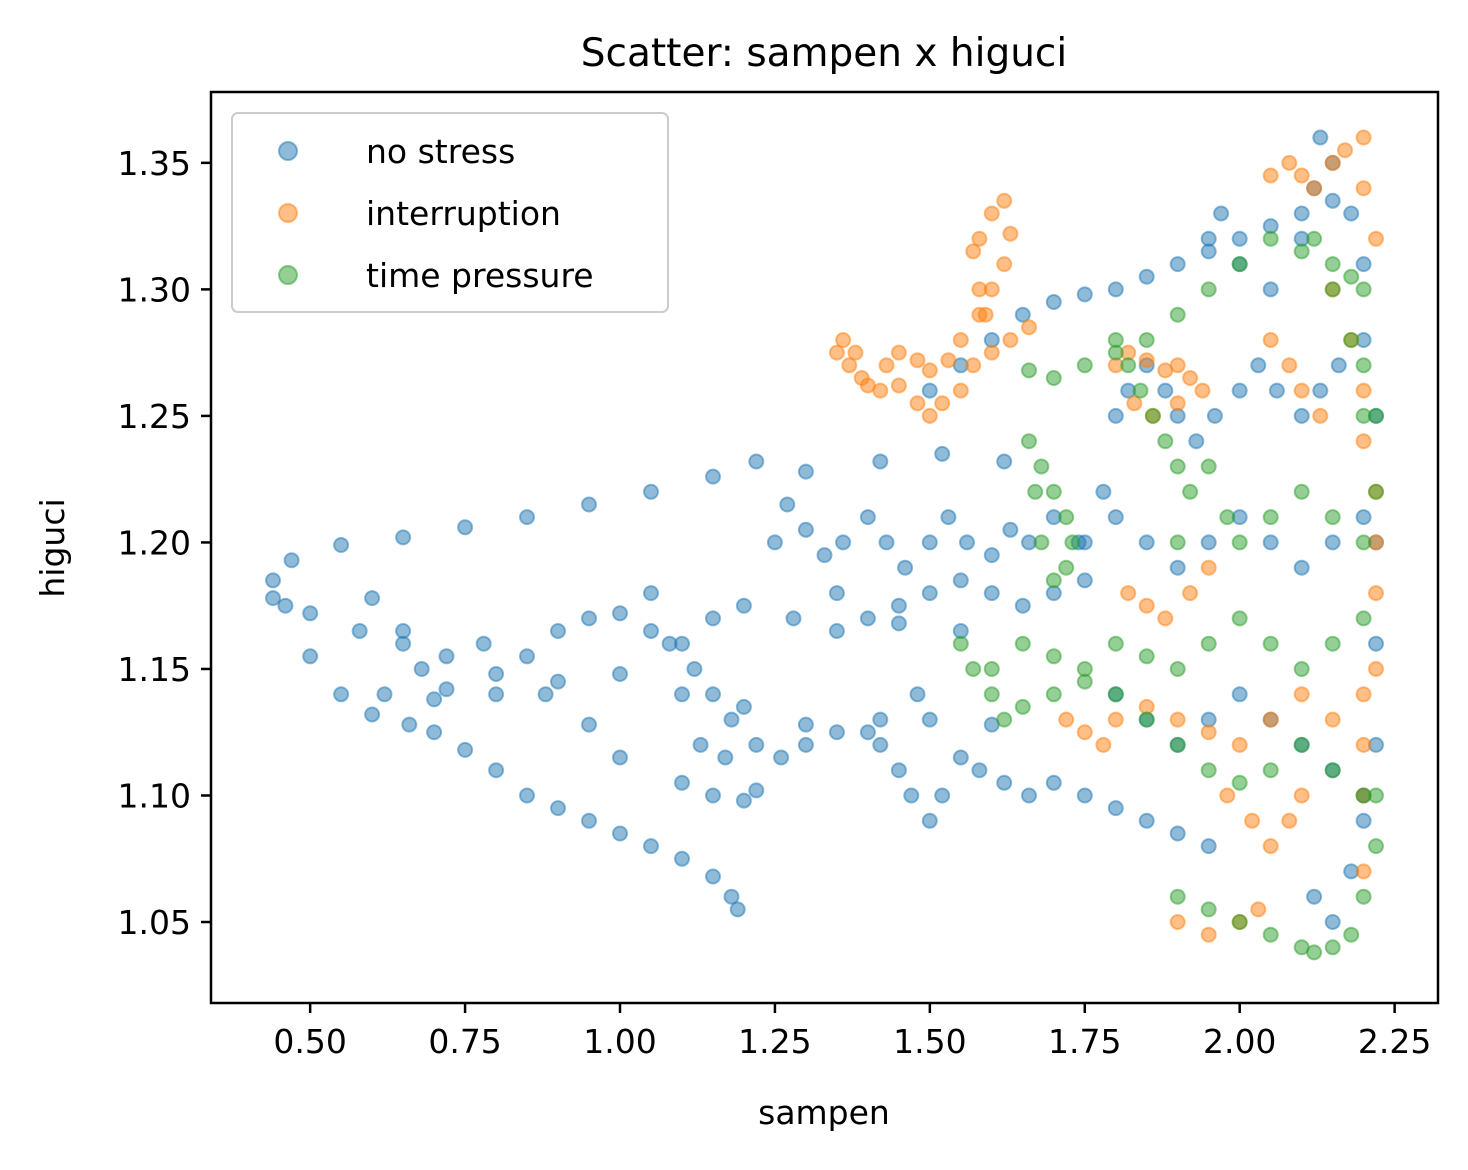 This screenshot has width=1468, height=1170. I want to click on y-tick-label: 1.35, so click(154, 163).